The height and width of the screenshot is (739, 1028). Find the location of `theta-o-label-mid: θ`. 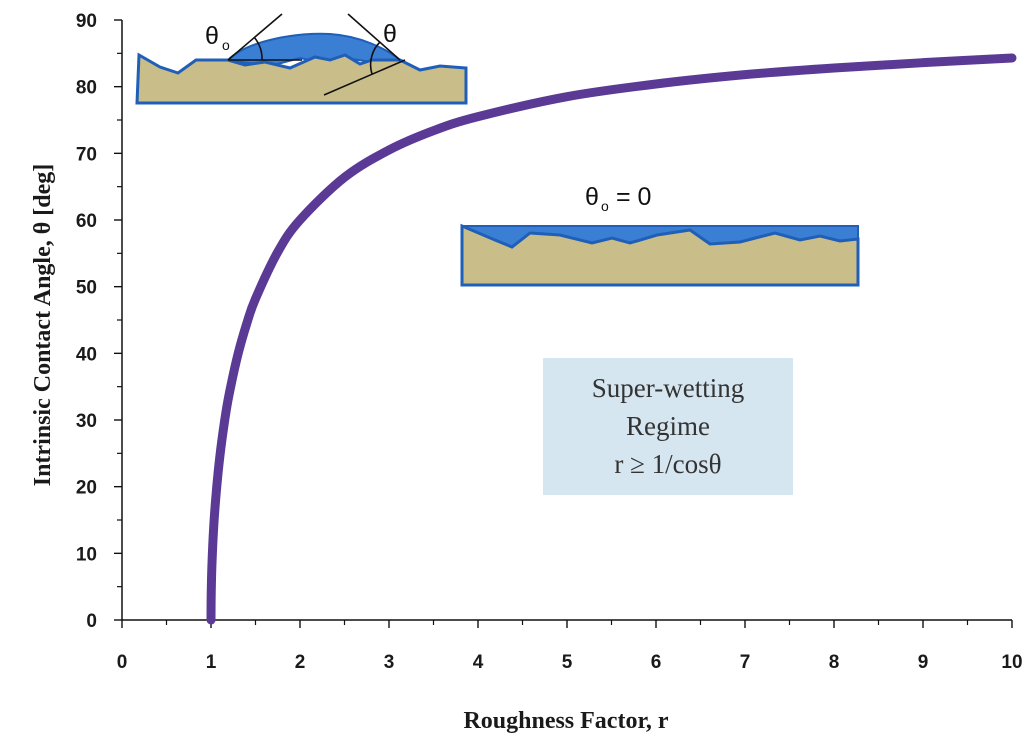

theta-o-label-mid: θ is located at coordinates (592, 197).